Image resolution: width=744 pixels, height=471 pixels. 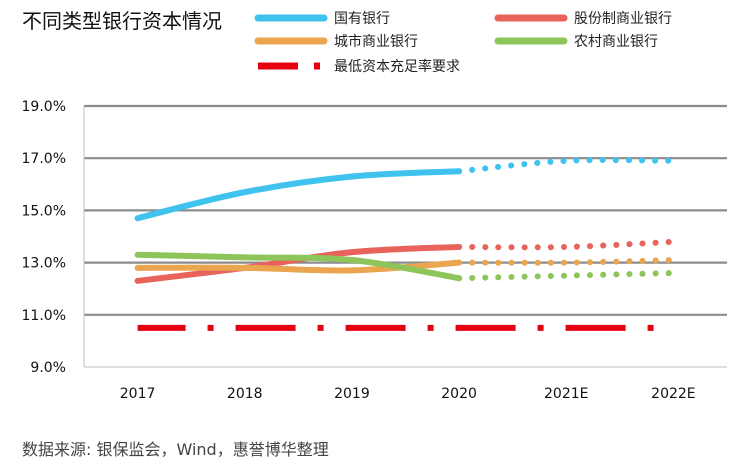 I want to click on series-0-forecast-line, so click(x=566, y=166).